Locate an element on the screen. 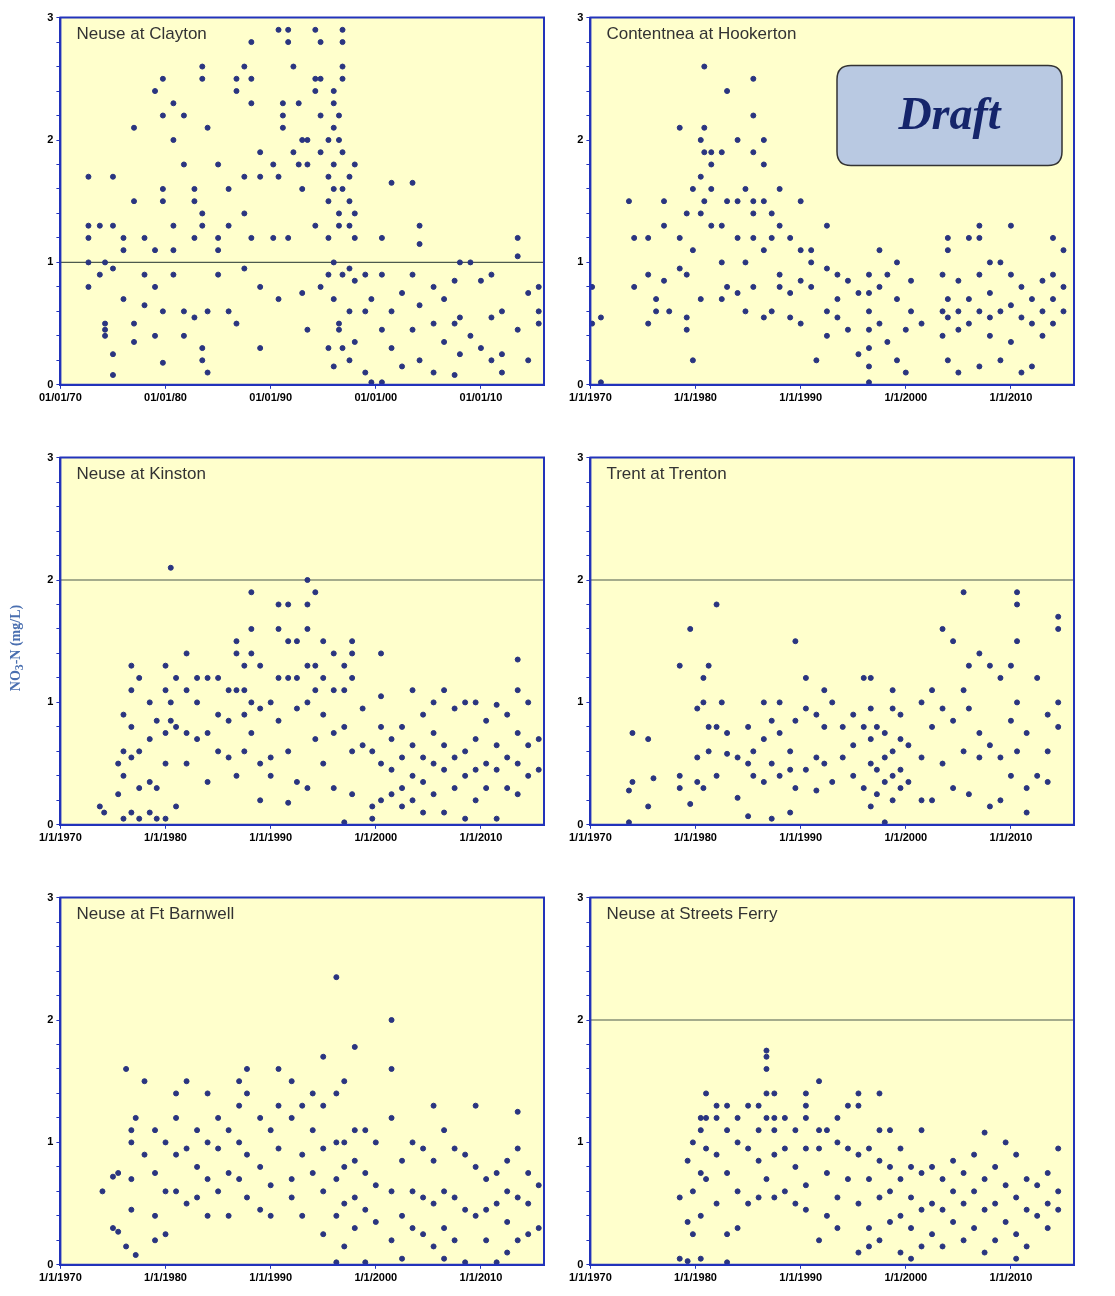 The image size is (1115, 1296). chart-title: Neuse at Clayton is located at coordinates (141, 33).